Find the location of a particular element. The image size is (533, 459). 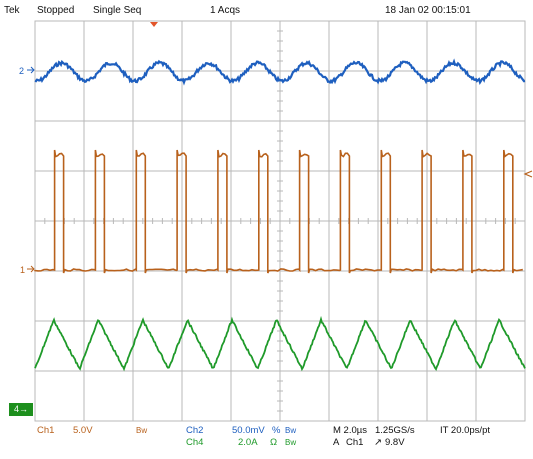

interval-readout: IT 20.0ps/pt is located at coordinates (465, 430).